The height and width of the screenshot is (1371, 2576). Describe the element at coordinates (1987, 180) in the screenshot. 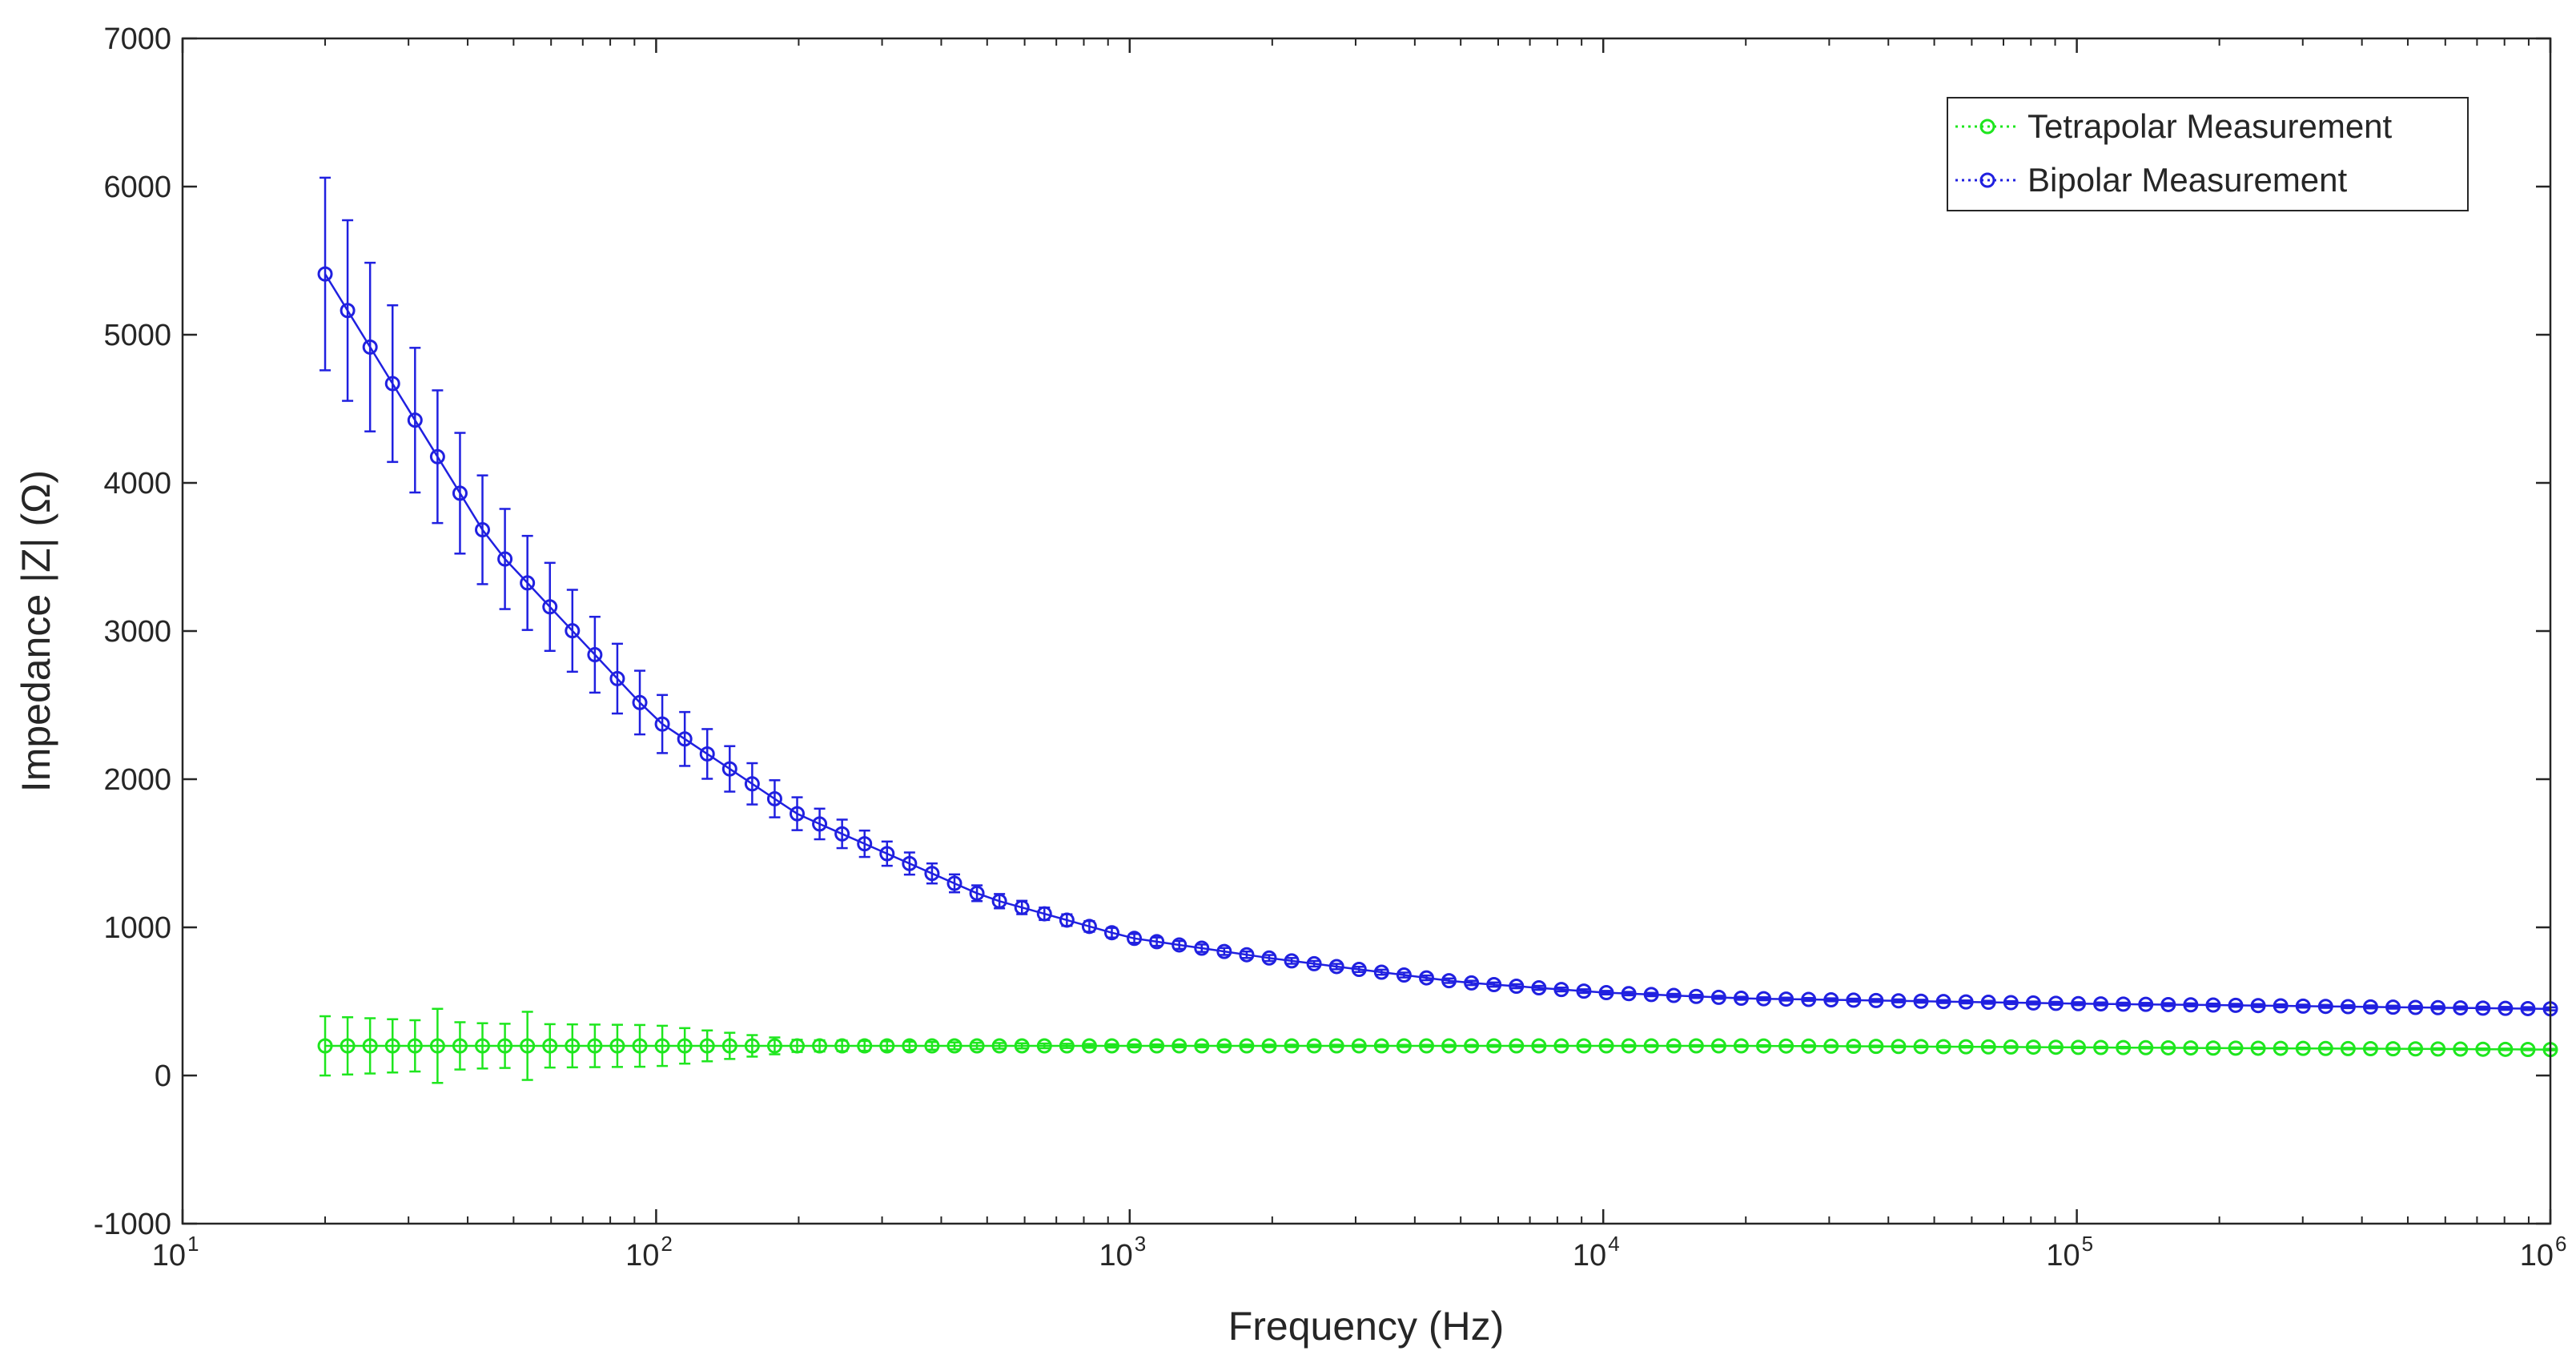

I see `legend-marker-bipolar` at that location.